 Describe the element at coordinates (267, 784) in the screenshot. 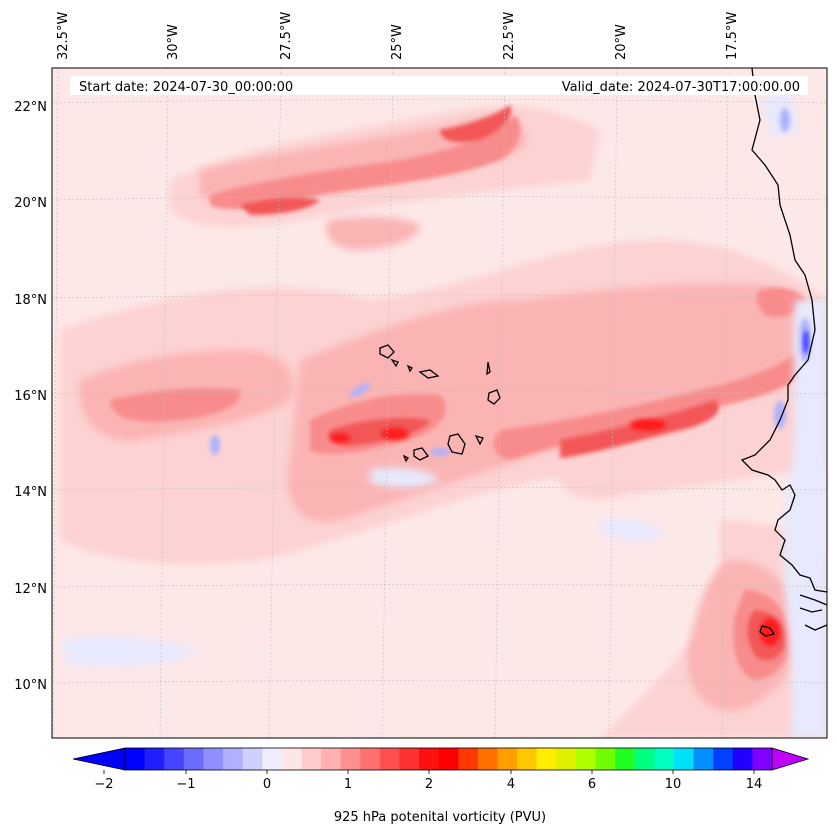

I see `colorbar-tick-label: 0` at that location.